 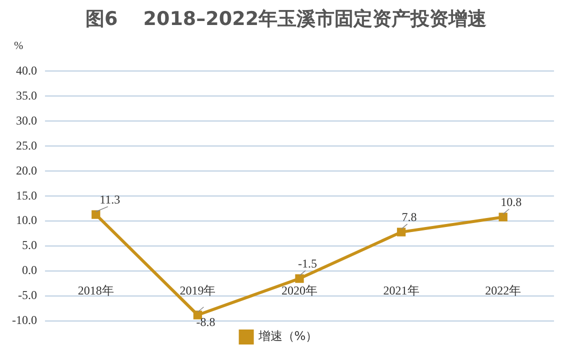 What do you see at coordinates (110, 199) in the screenshot?
I see `data-label: 11.3` at bounding box center [110, 199].